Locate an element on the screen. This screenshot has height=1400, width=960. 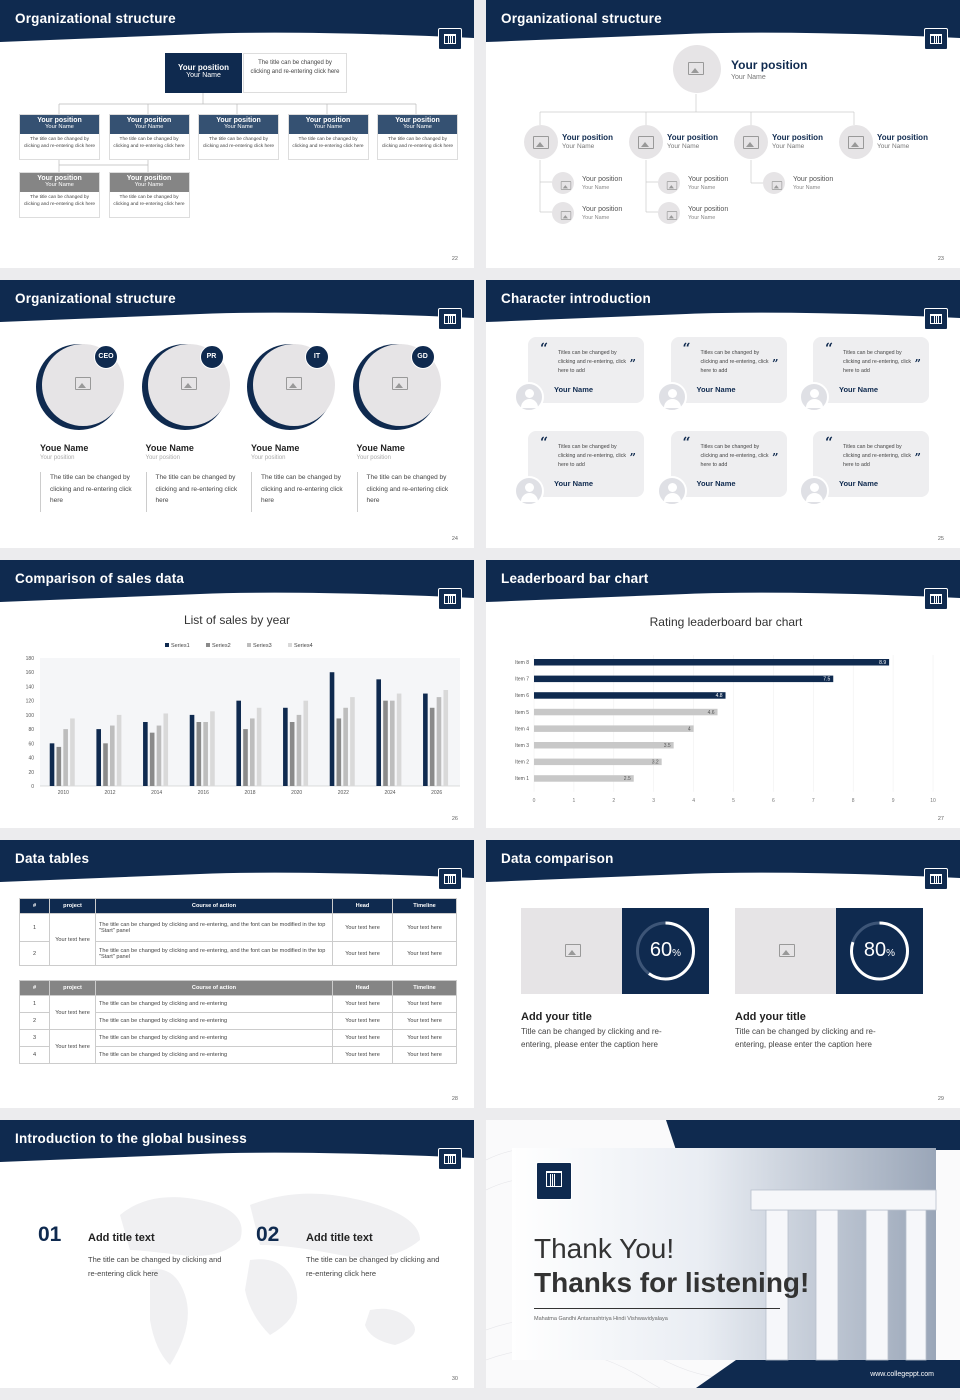
y-tick-label: 60 is located at coordinates (31, 744).